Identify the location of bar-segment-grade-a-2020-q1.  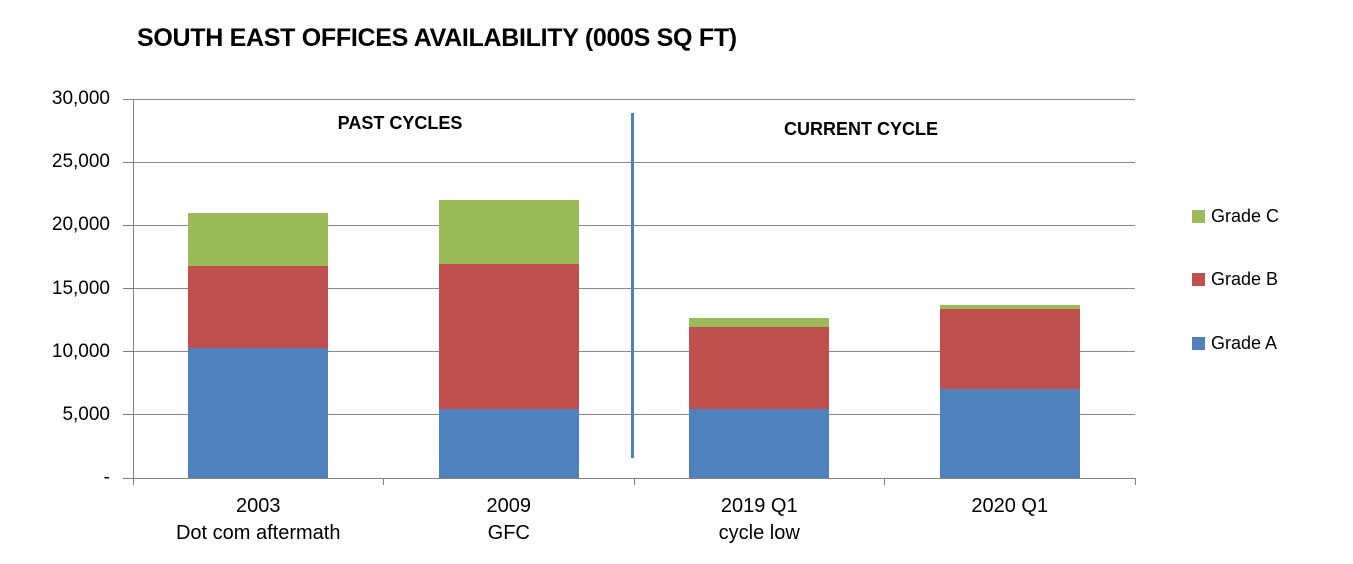
(1009, 433).